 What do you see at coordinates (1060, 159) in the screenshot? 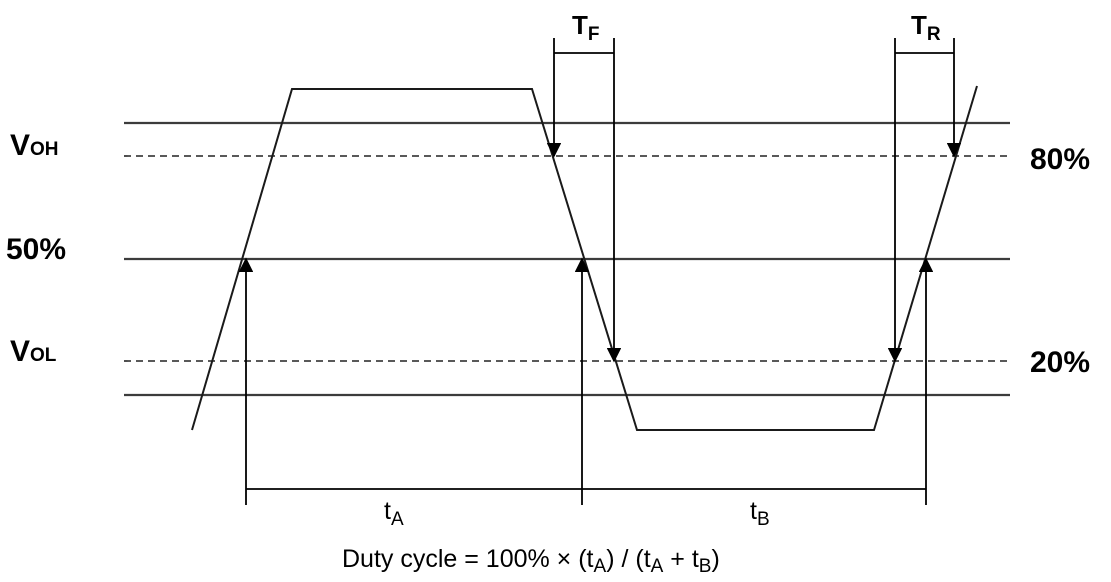
I see `eighty-percent-label: 80%` at bounding box center [1060, 159].